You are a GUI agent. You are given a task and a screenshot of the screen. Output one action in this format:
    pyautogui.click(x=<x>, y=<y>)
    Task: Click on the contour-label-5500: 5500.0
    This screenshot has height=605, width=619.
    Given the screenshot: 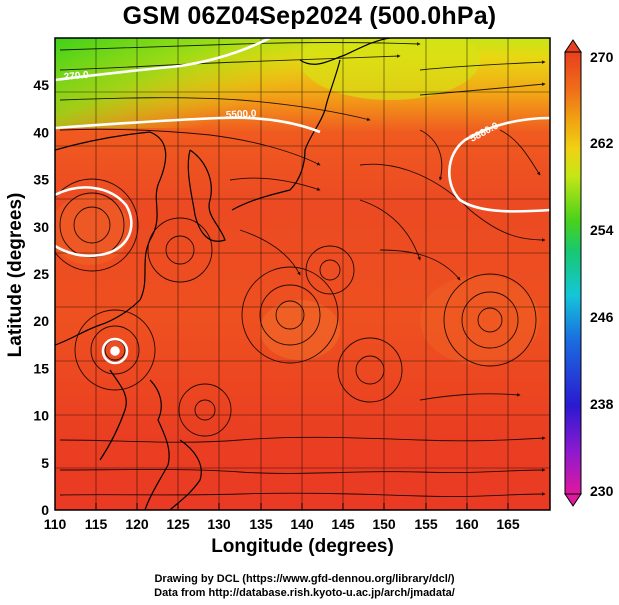 What is the action you would take?
    pyautogui.click(x=242, y=114)
    